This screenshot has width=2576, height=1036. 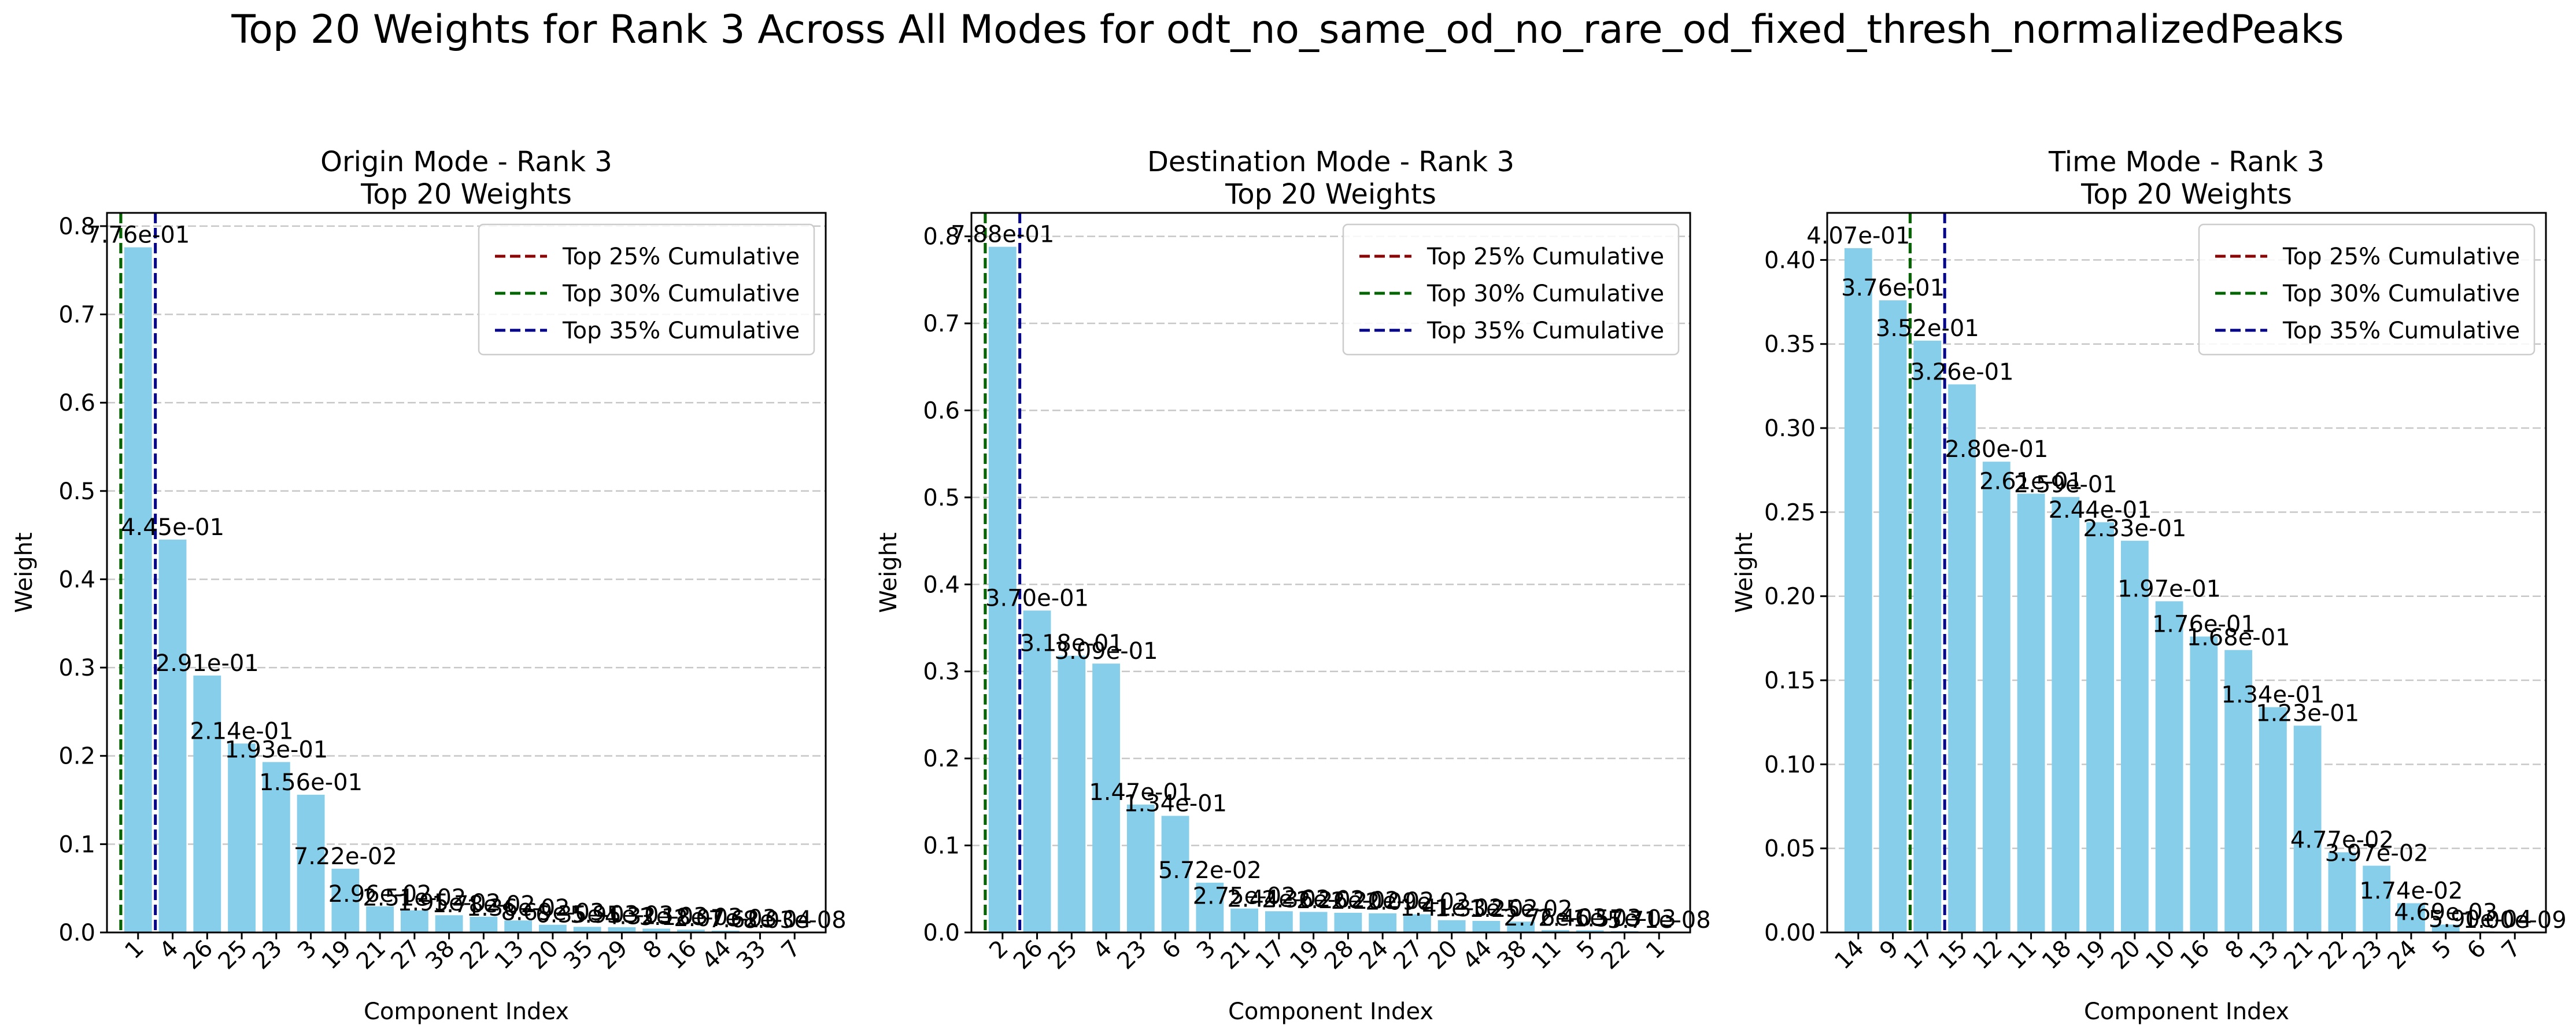 What do you see at coordinates (1140, 792) in the screenshot?
I see `data-label: 1.47e-01` at bounding box center [1140, 792].